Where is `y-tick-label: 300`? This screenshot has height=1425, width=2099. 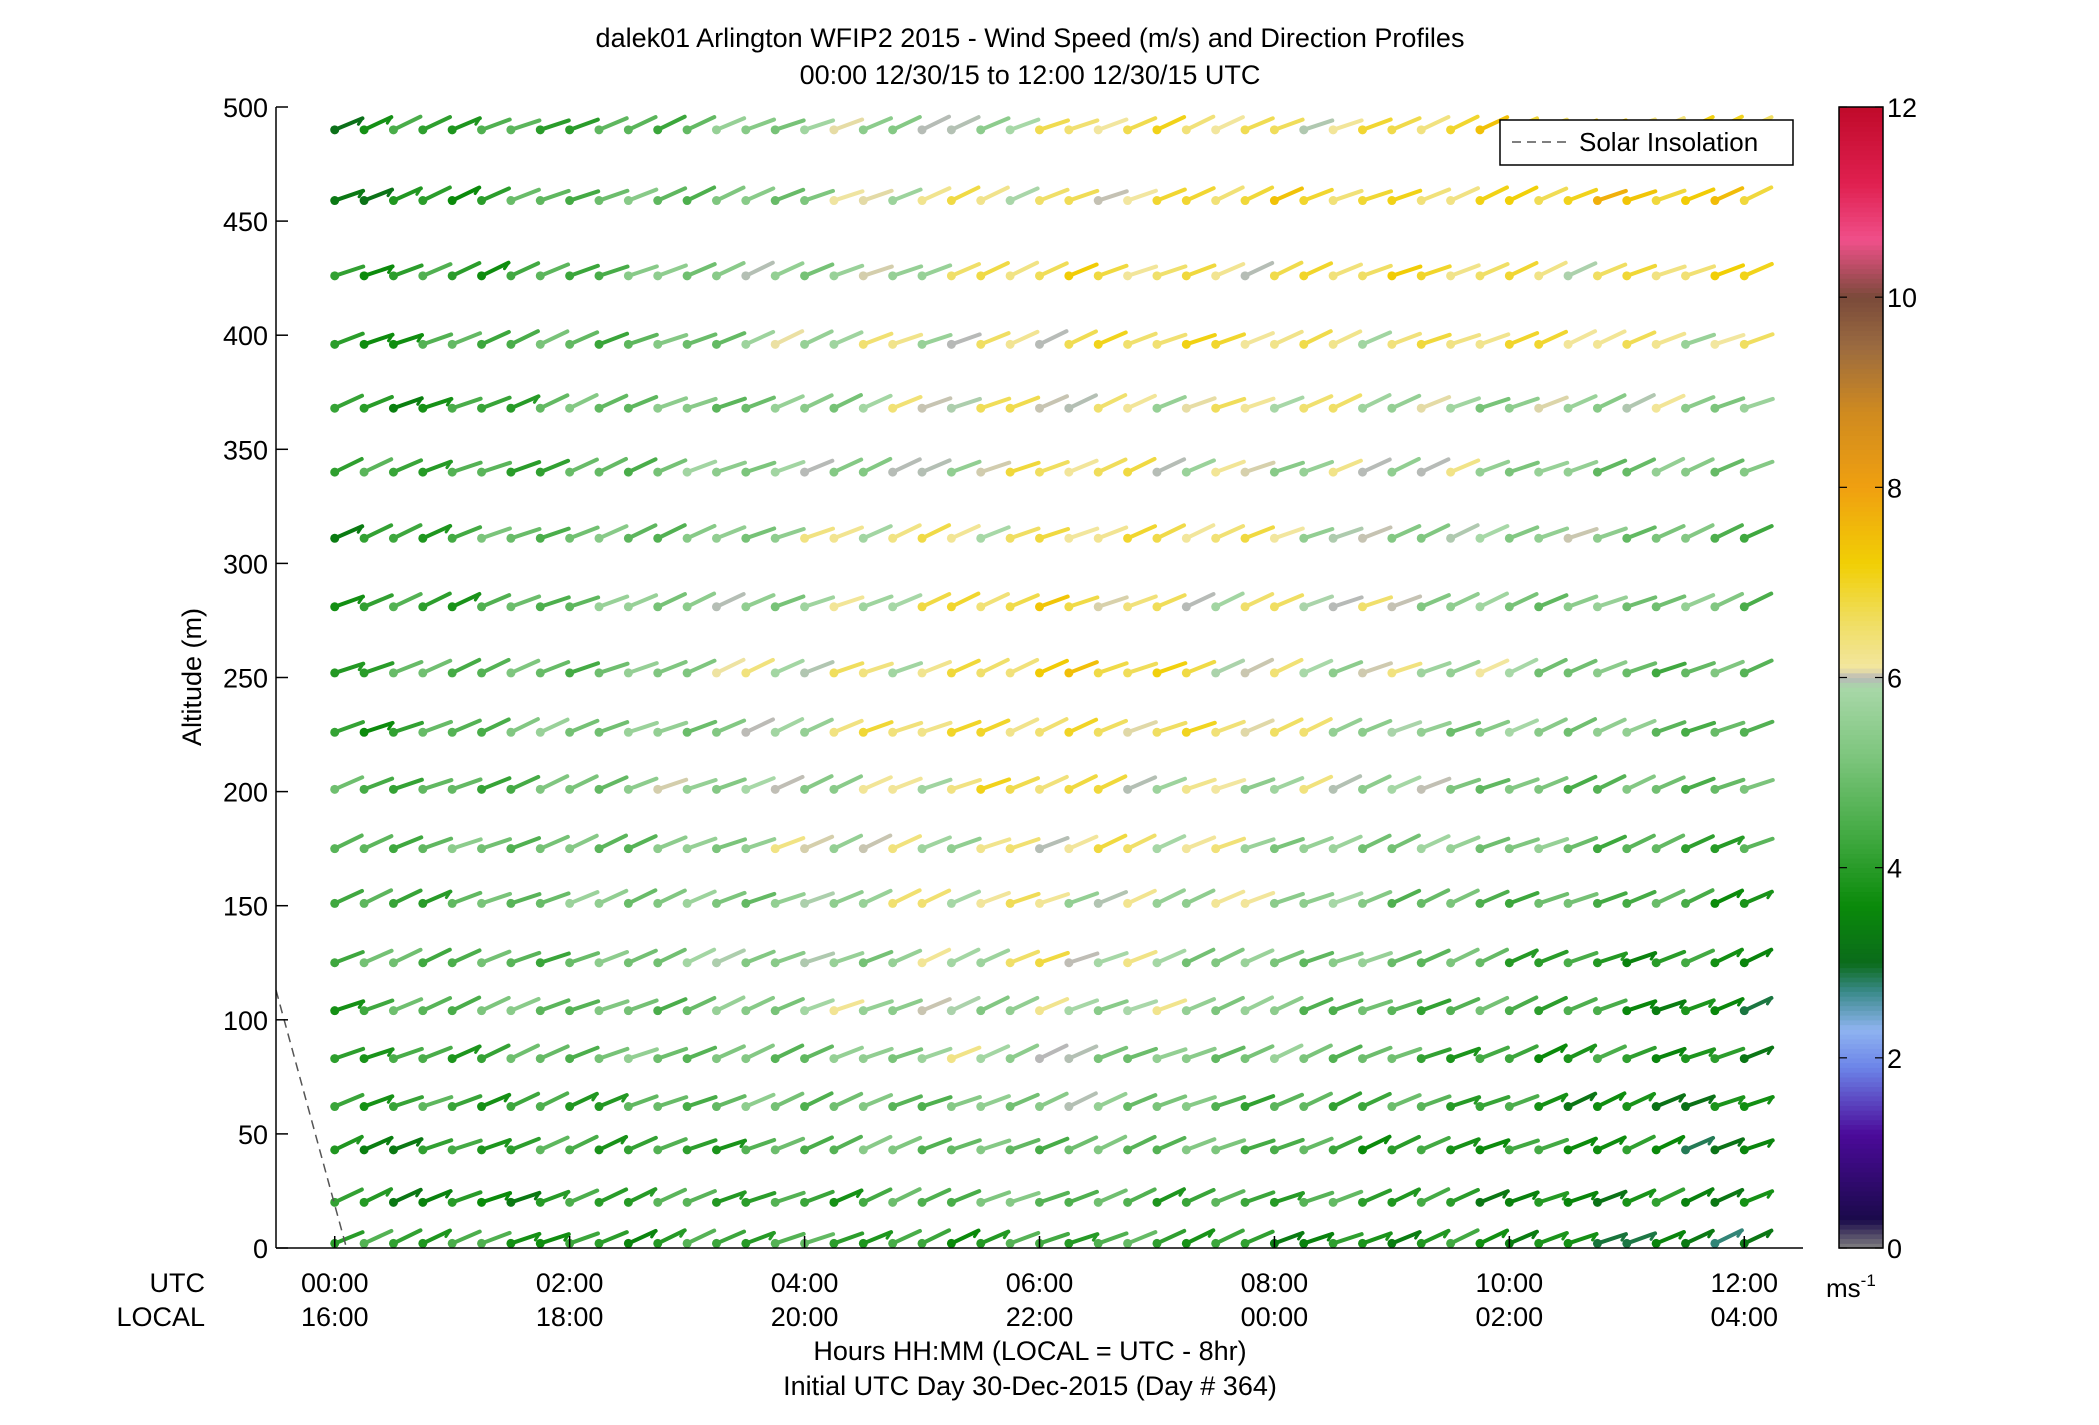 y-tick-label: 300 is located at coordinates (245, 564).